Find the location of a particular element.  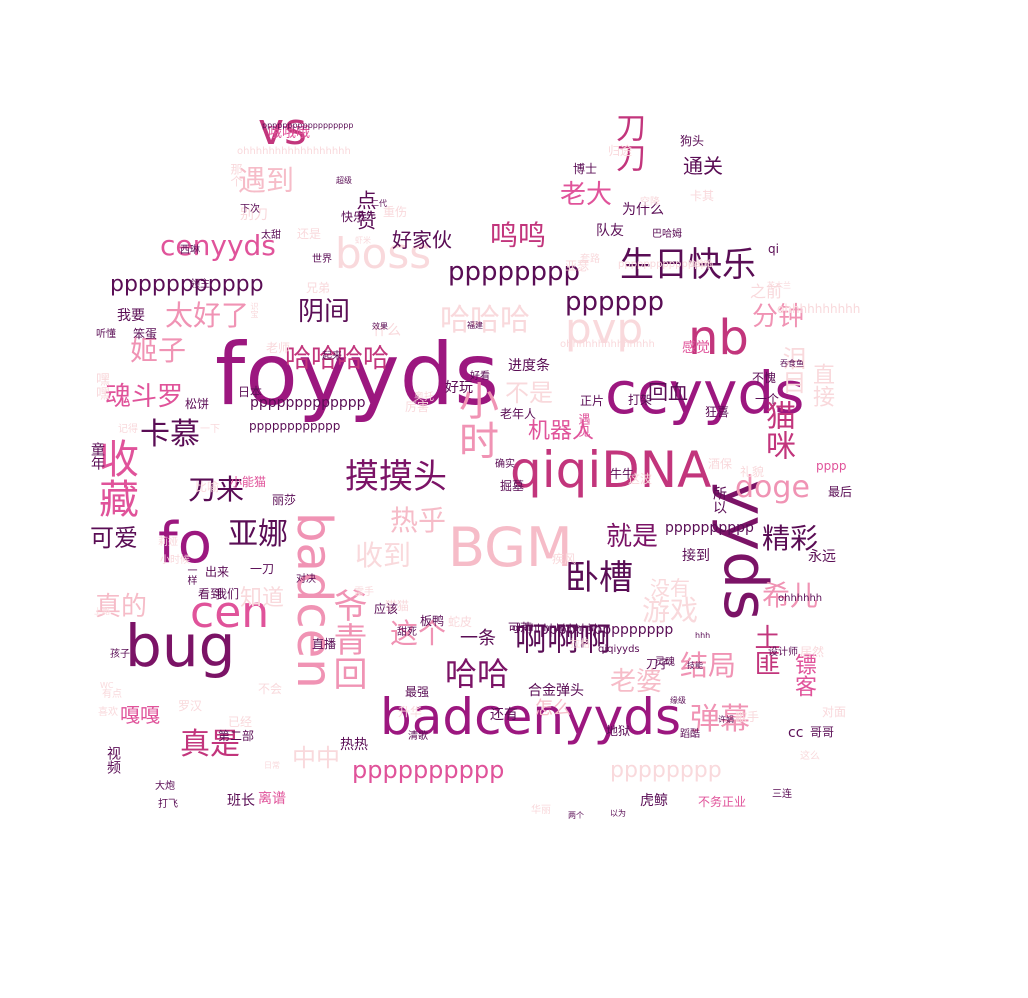

word-7: yyds is located at coordinates (745, 550).